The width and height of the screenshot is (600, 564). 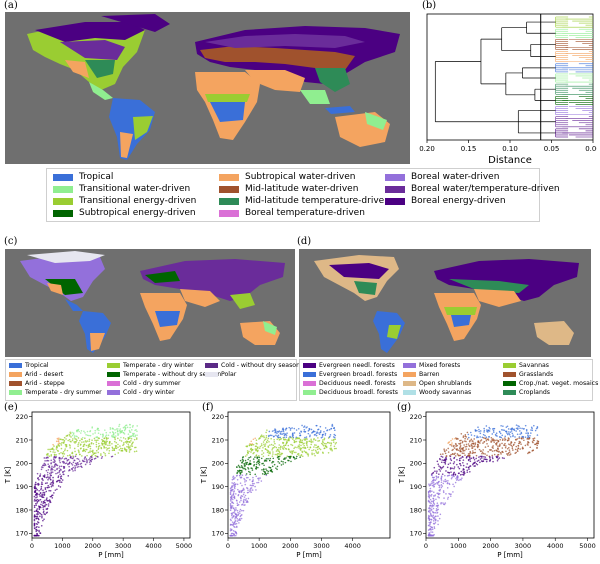 I want to click on tick-label: 3000, so click(x=123, y=546).